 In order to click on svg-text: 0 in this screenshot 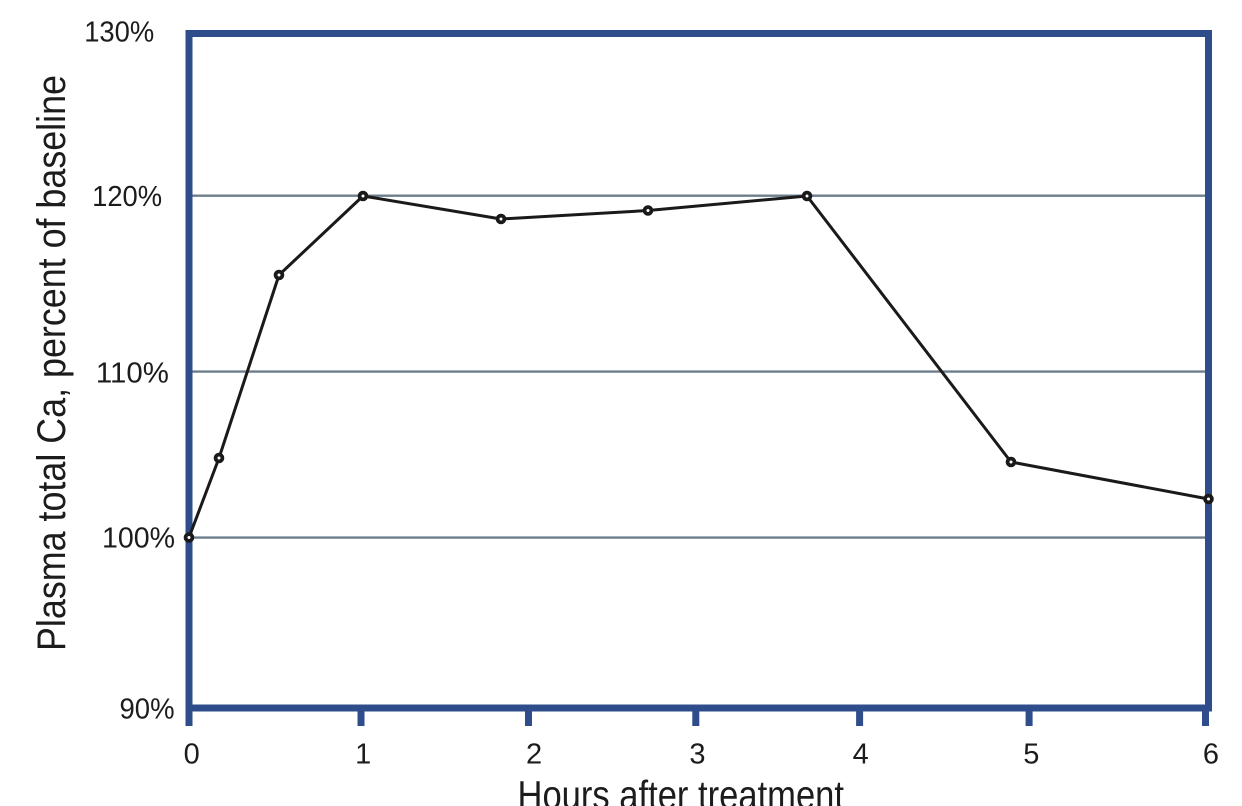, I will do `click(192, 755)`.